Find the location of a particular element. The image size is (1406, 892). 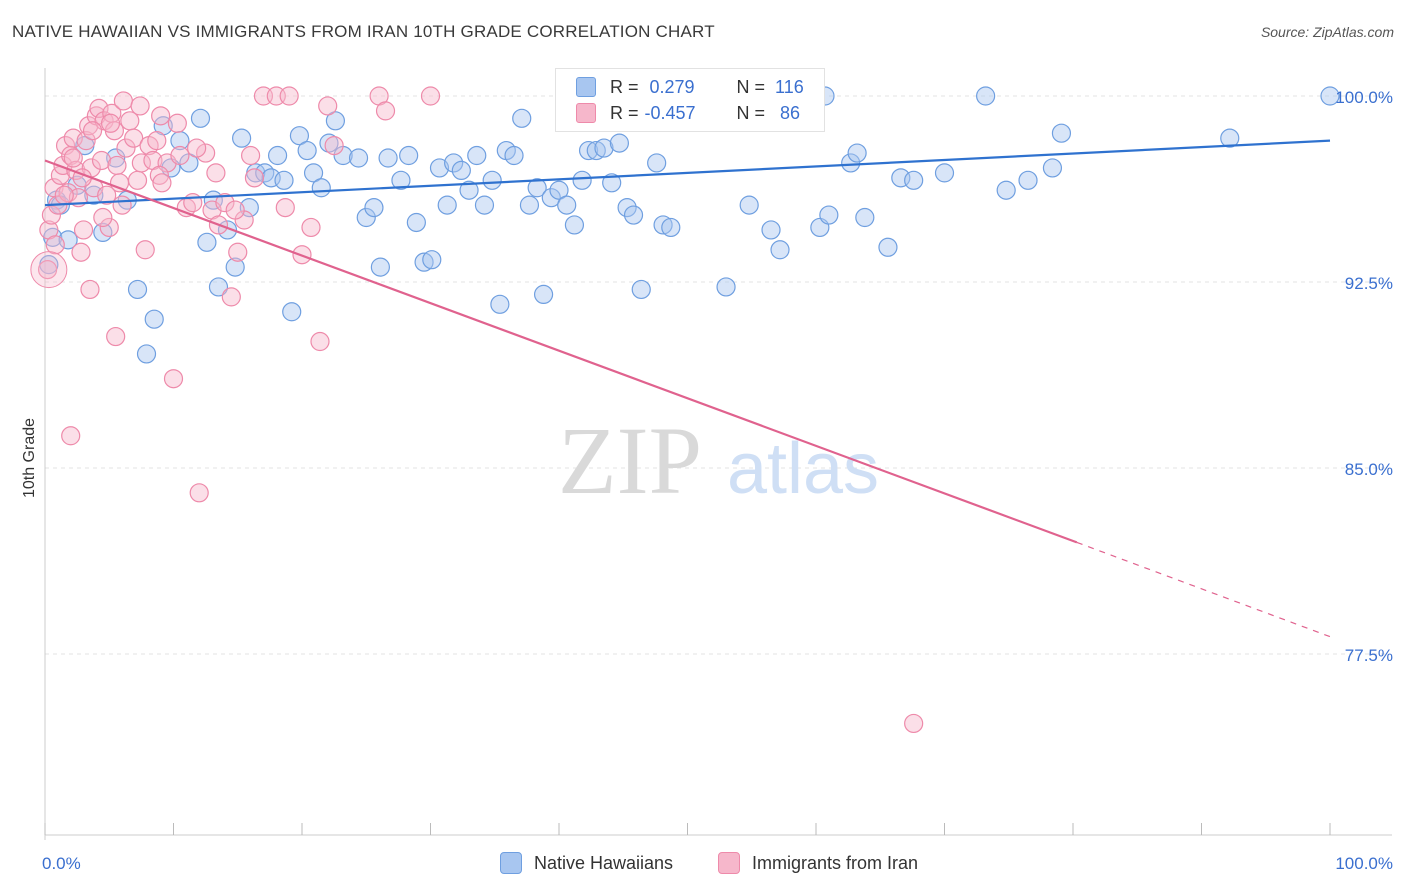

y-tick-label: 92.5% is located at coordinates (1369, 283).